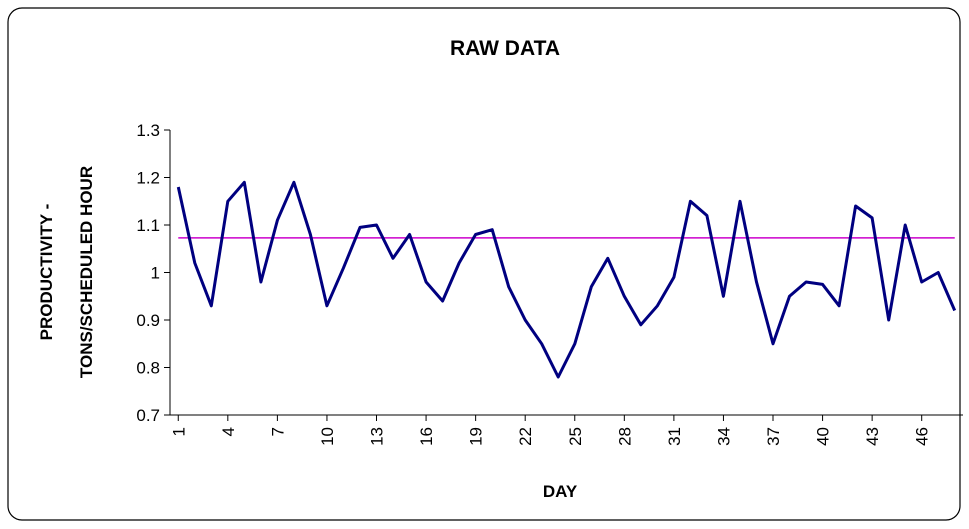 The image size is (969, 529). I want to click on y-axis-title-line: TONS/SCHEDULED HOUR, so click(86, 272).